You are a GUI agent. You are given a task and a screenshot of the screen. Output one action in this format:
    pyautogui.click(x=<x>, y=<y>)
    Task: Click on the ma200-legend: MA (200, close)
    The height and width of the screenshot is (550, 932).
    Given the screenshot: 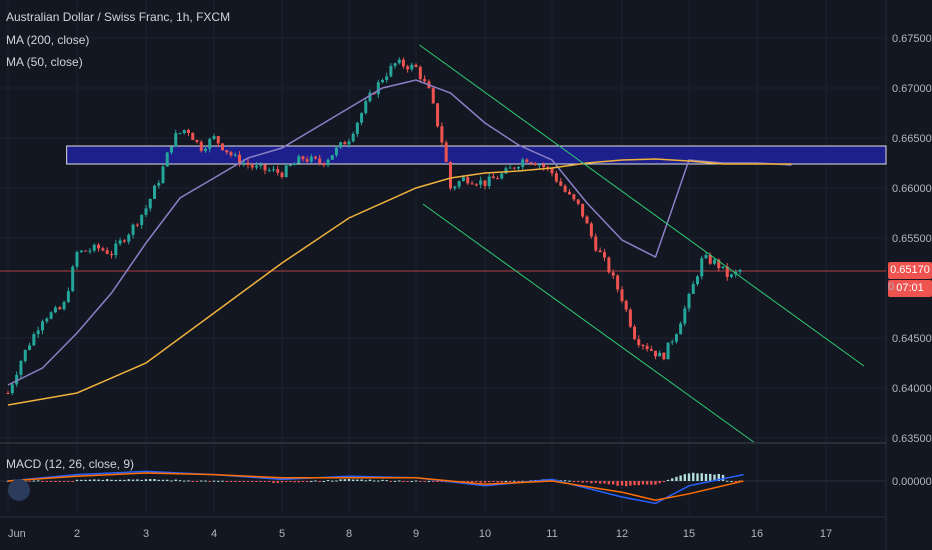 What is the action you would take?
    pyautogui.click(x=48, y=40)
    